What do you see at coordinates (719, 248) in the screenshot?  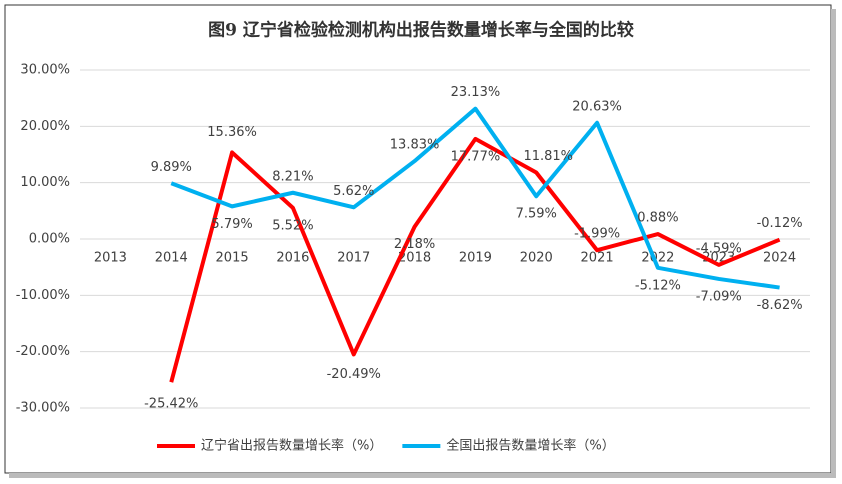 I see `data-label: -4.59%` at bounding box center [719, 248].